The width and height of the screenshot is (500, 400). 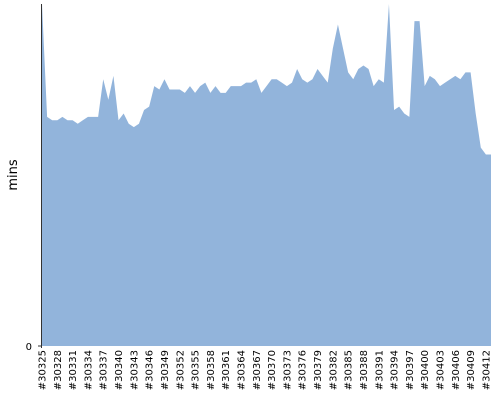 I want to click on x-tick-label: #30337, so click(x=104, y=370).